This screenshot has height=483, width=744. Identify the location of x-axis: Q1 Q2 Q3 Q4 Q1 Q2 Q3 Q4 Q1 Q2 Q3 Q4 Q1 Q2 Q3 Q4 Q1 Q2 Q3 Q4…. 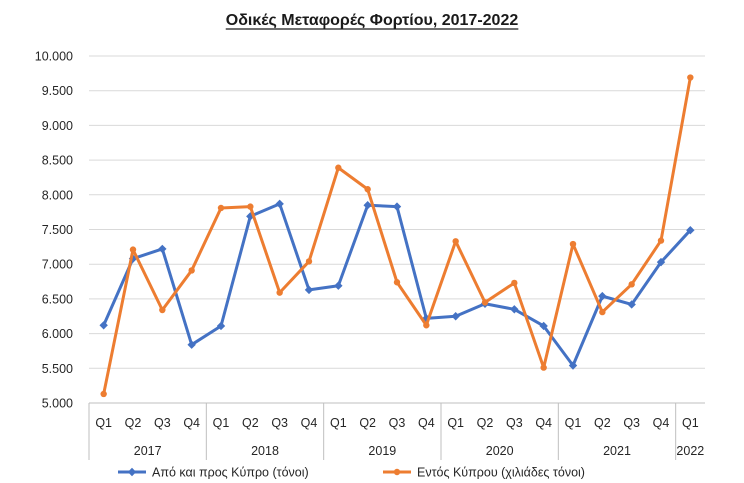
(396, 431).